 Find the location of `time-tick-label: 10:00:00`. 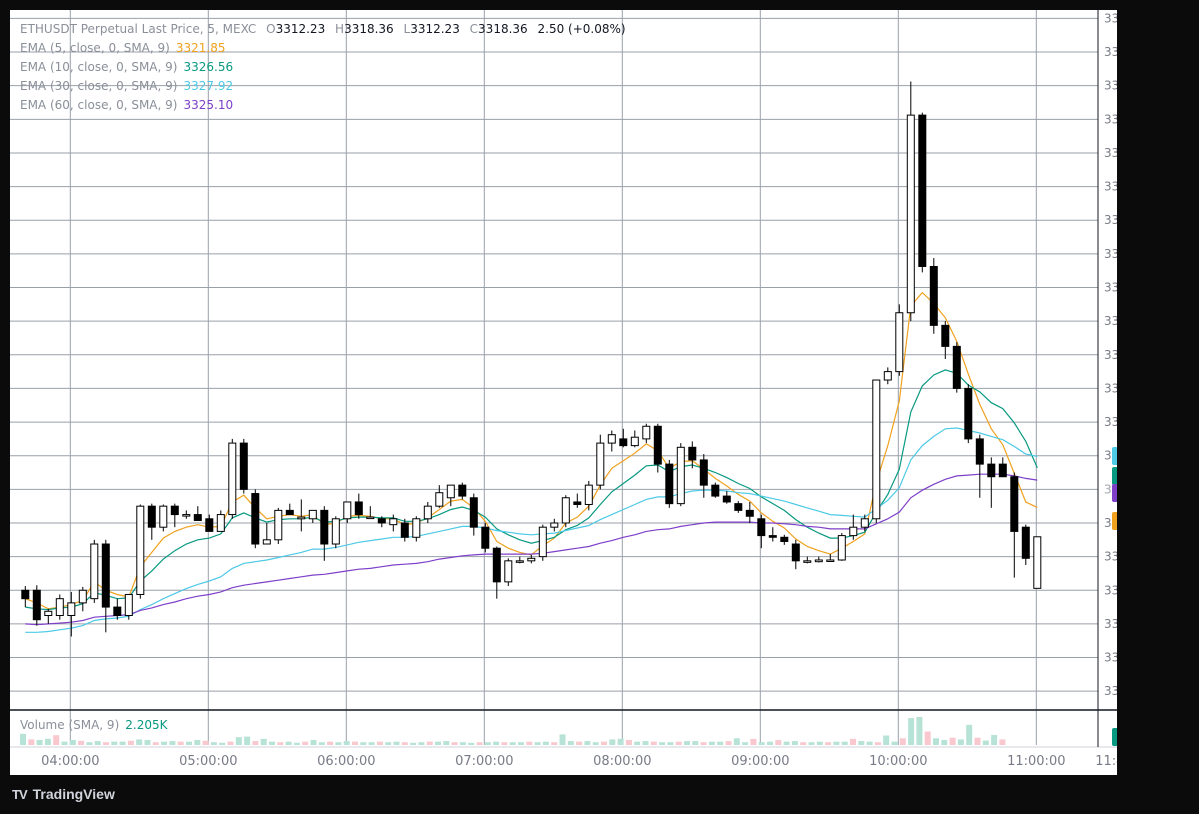

time-tick-label: 10:00:00 is located at coordinates (898, 761).